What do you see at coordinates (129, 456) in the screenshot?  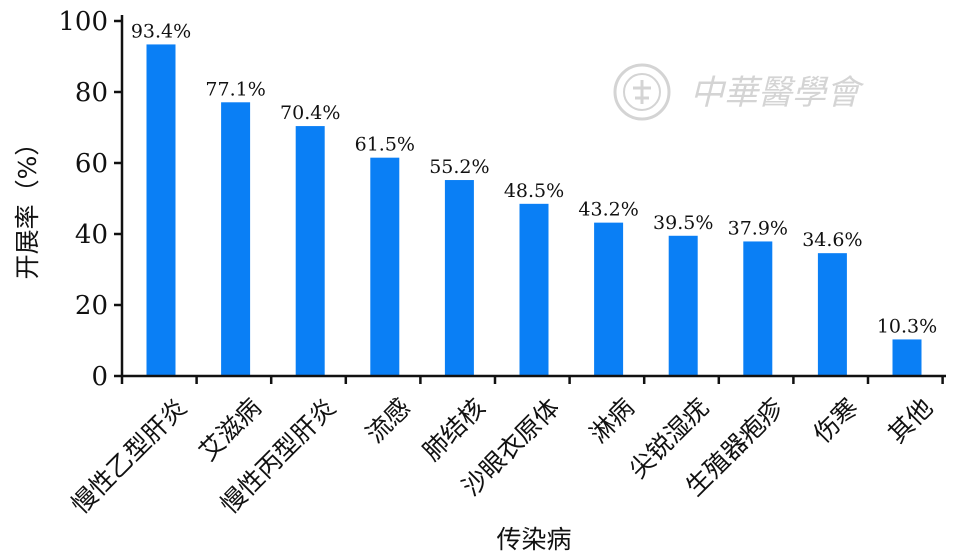 I see `x-category-label: 慢性乙型肝炎` at bounding box center [129, 456].